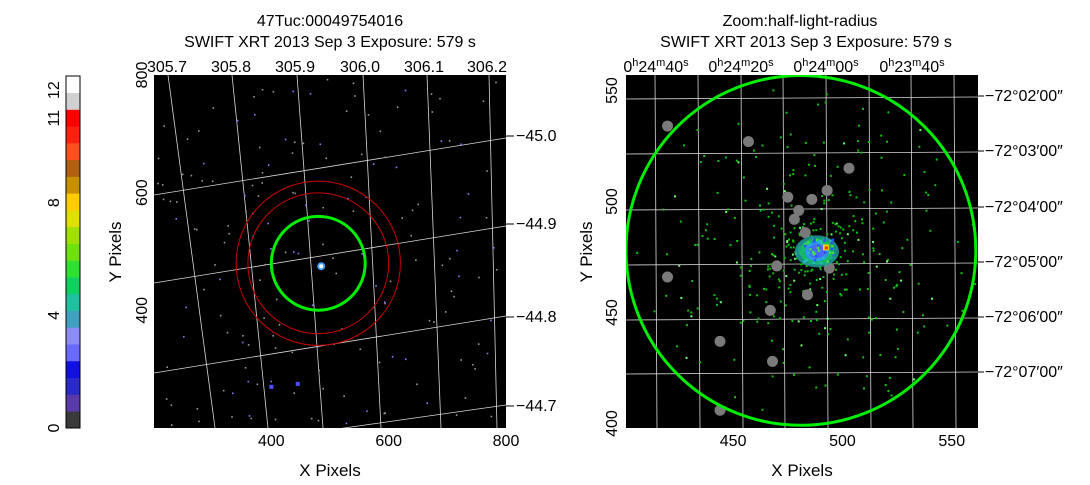  Describe the element at coordinates (951, 441) in the screenshot. I see `right-x-tick-label: 550` at that location.